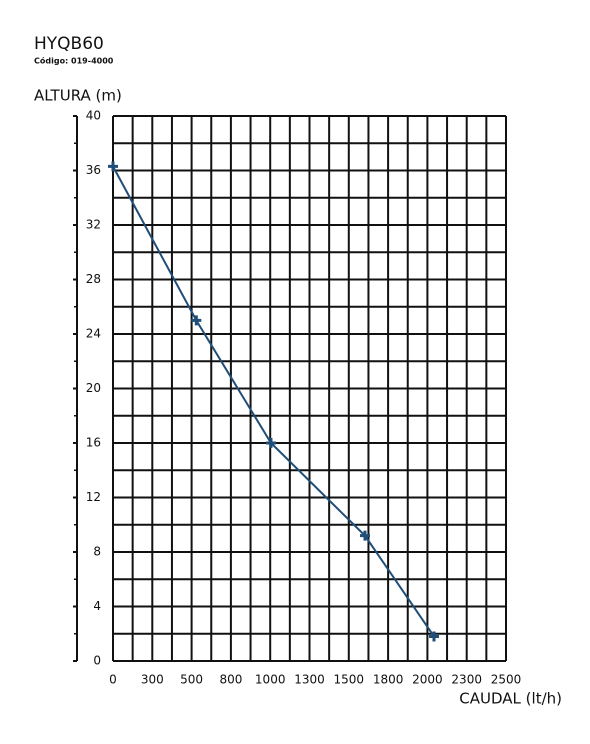  What do you see at coordinates (93, 116) in the screenshot?
I see `y-tick-label: 40` at bounding box center [93, 116].